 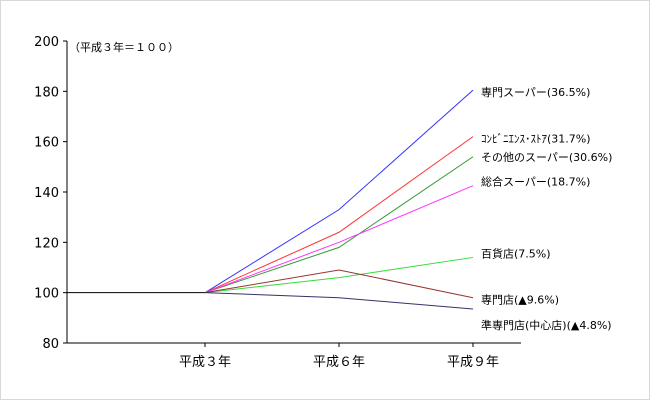 I want to click on series-label: 総合スーパー(18.7%), so click(x=535, y=182).